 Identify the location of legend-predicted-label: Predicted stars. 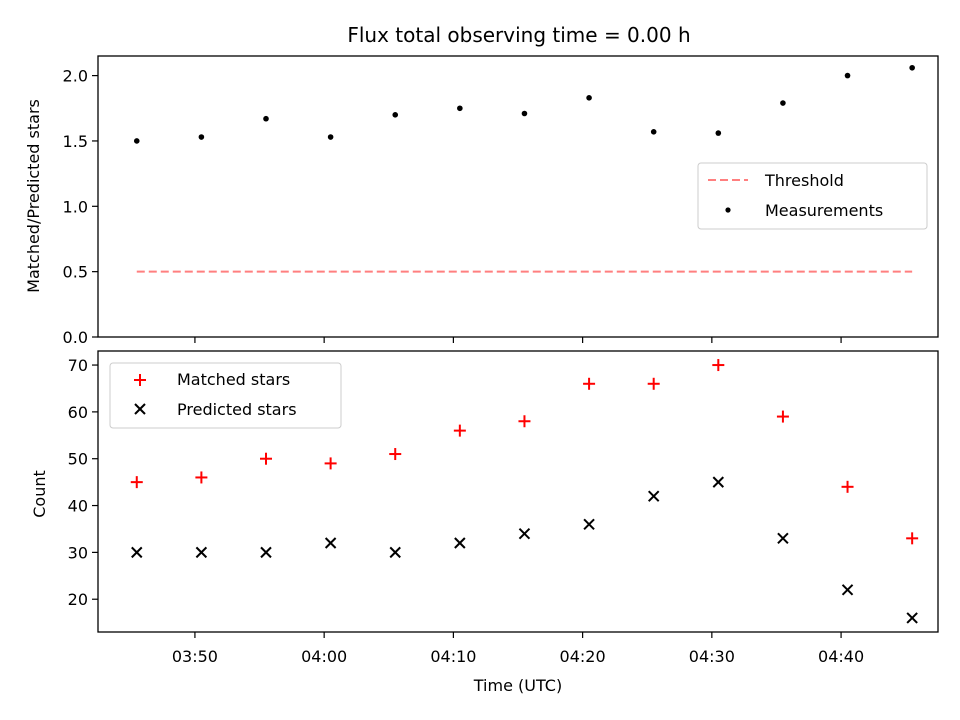
(237, 409).